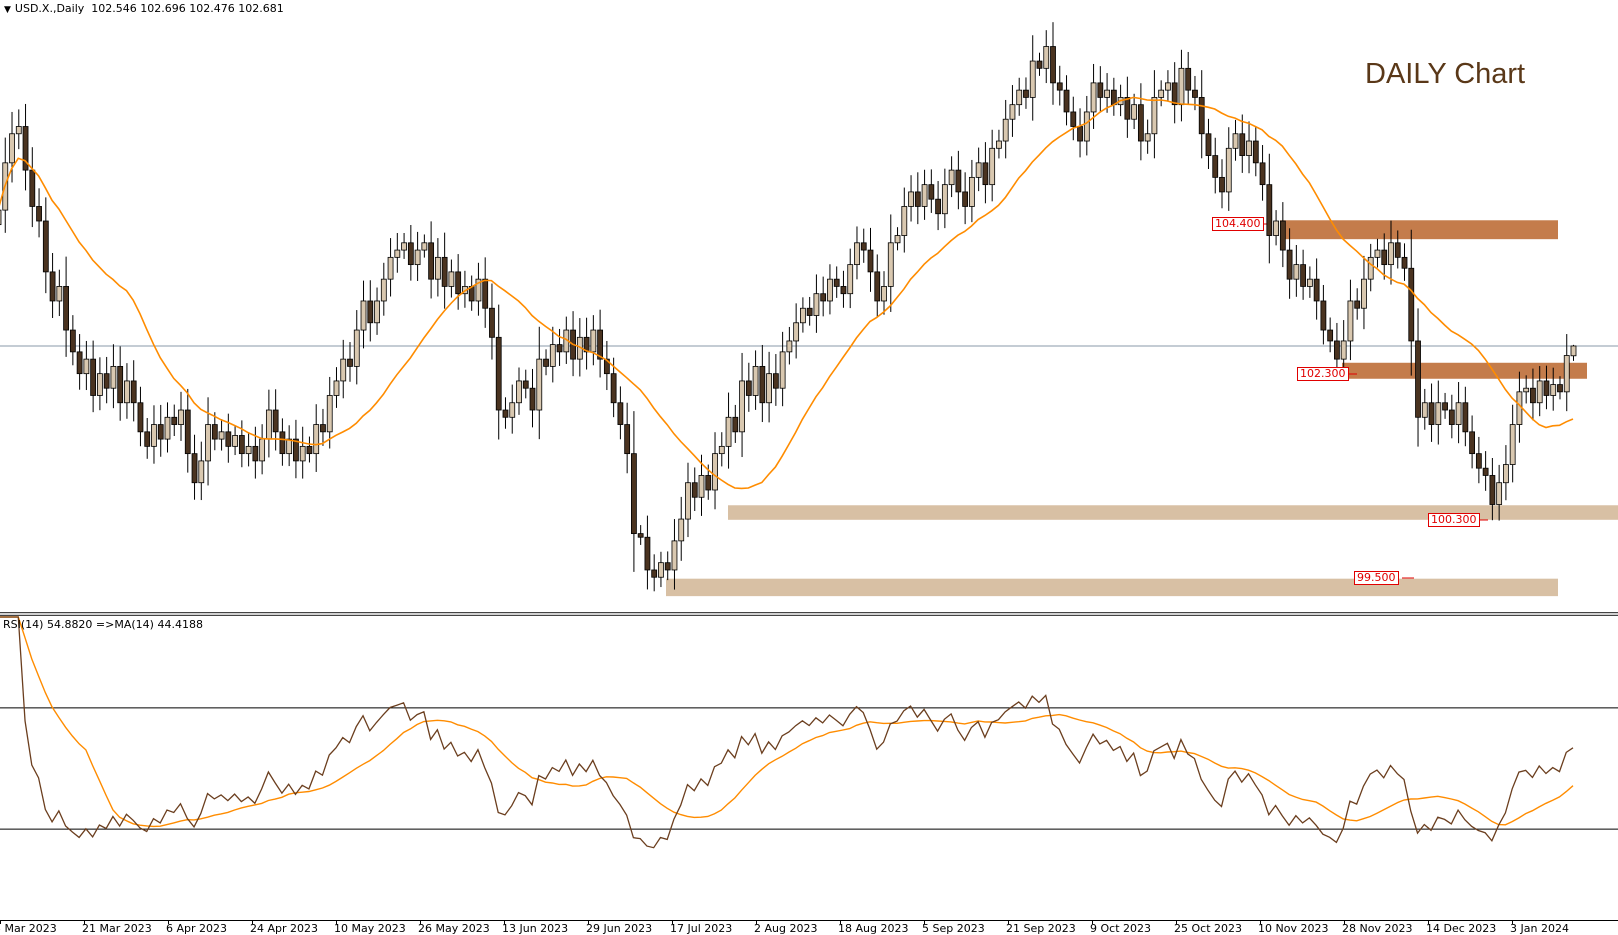  Describe the element at coordinates (1419, 230) in the screenshot. I see `zone-104.400` at that location.